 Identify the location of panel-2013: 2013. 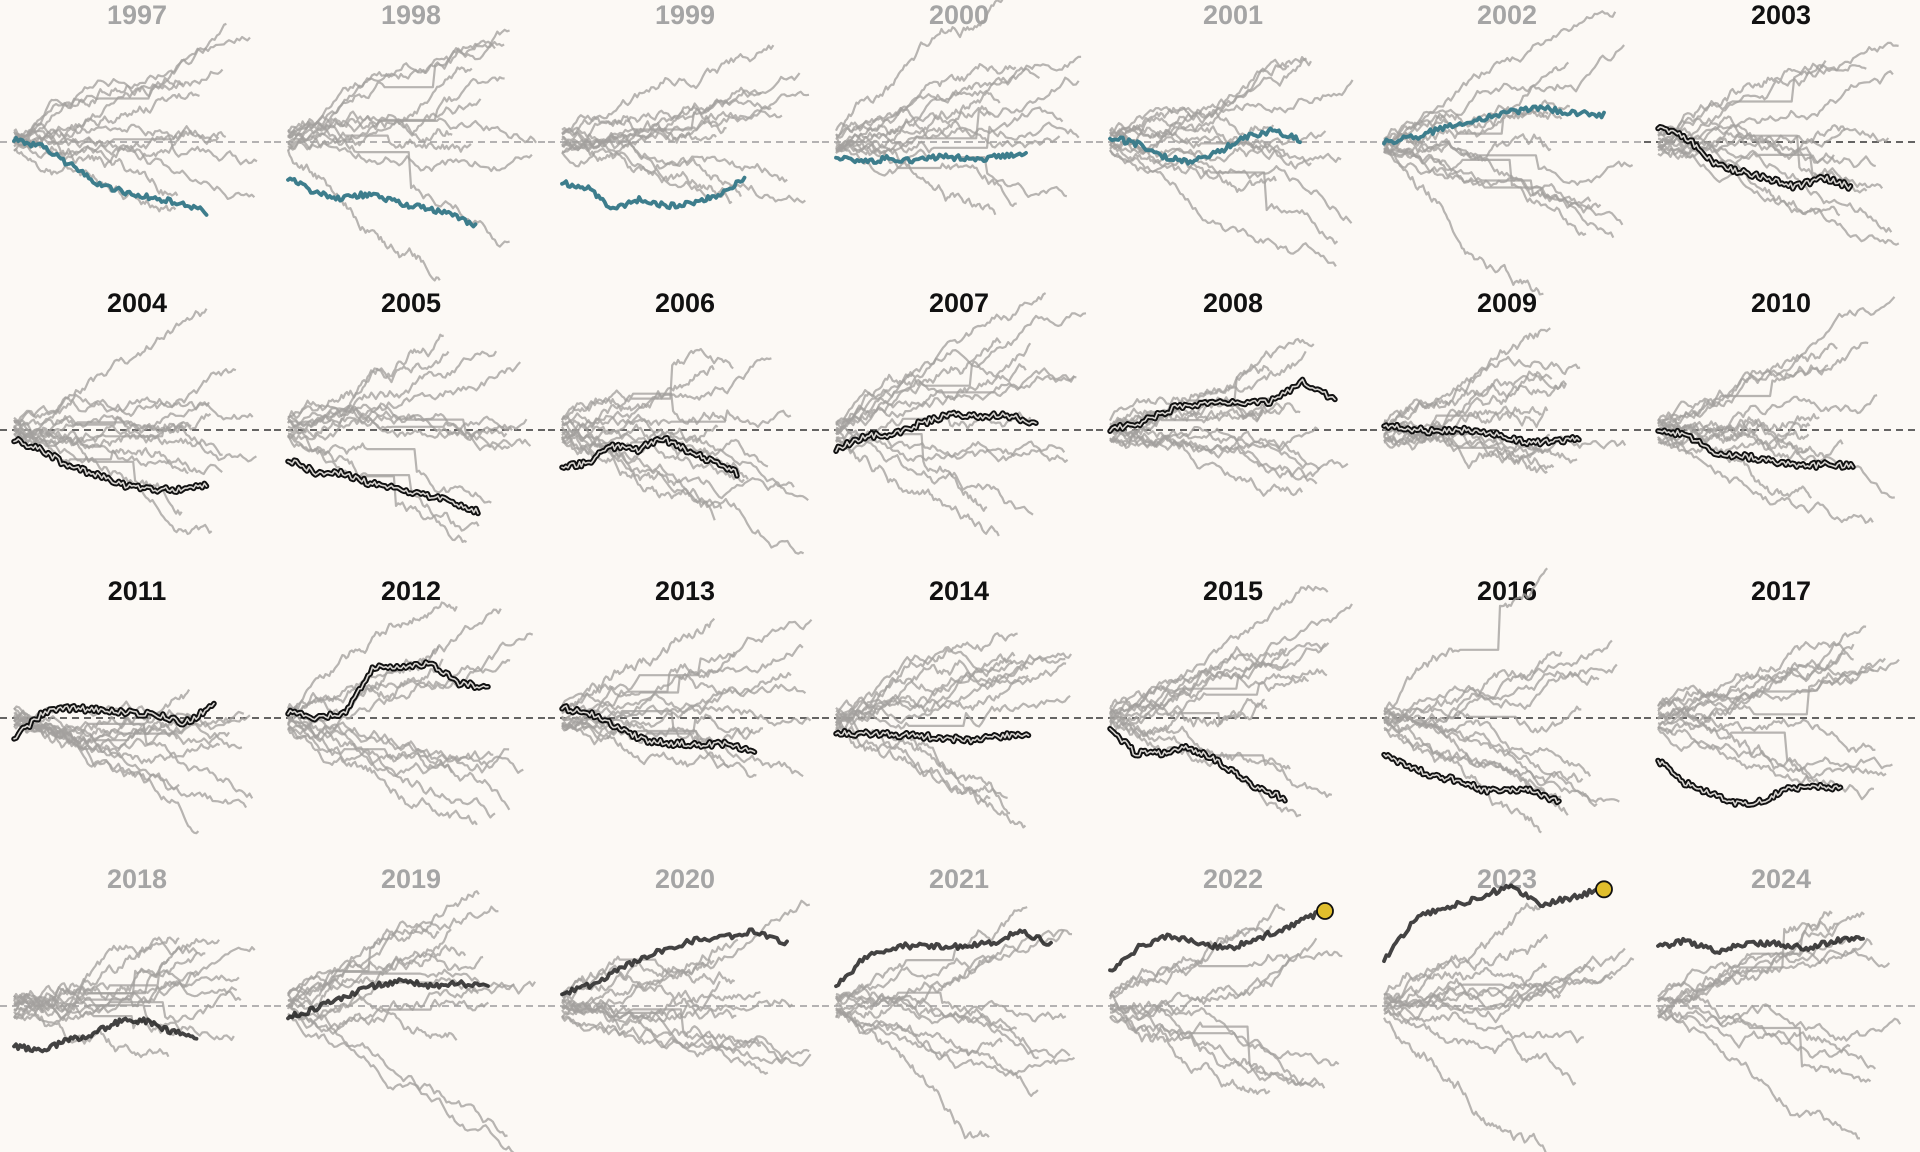
(685, 720).